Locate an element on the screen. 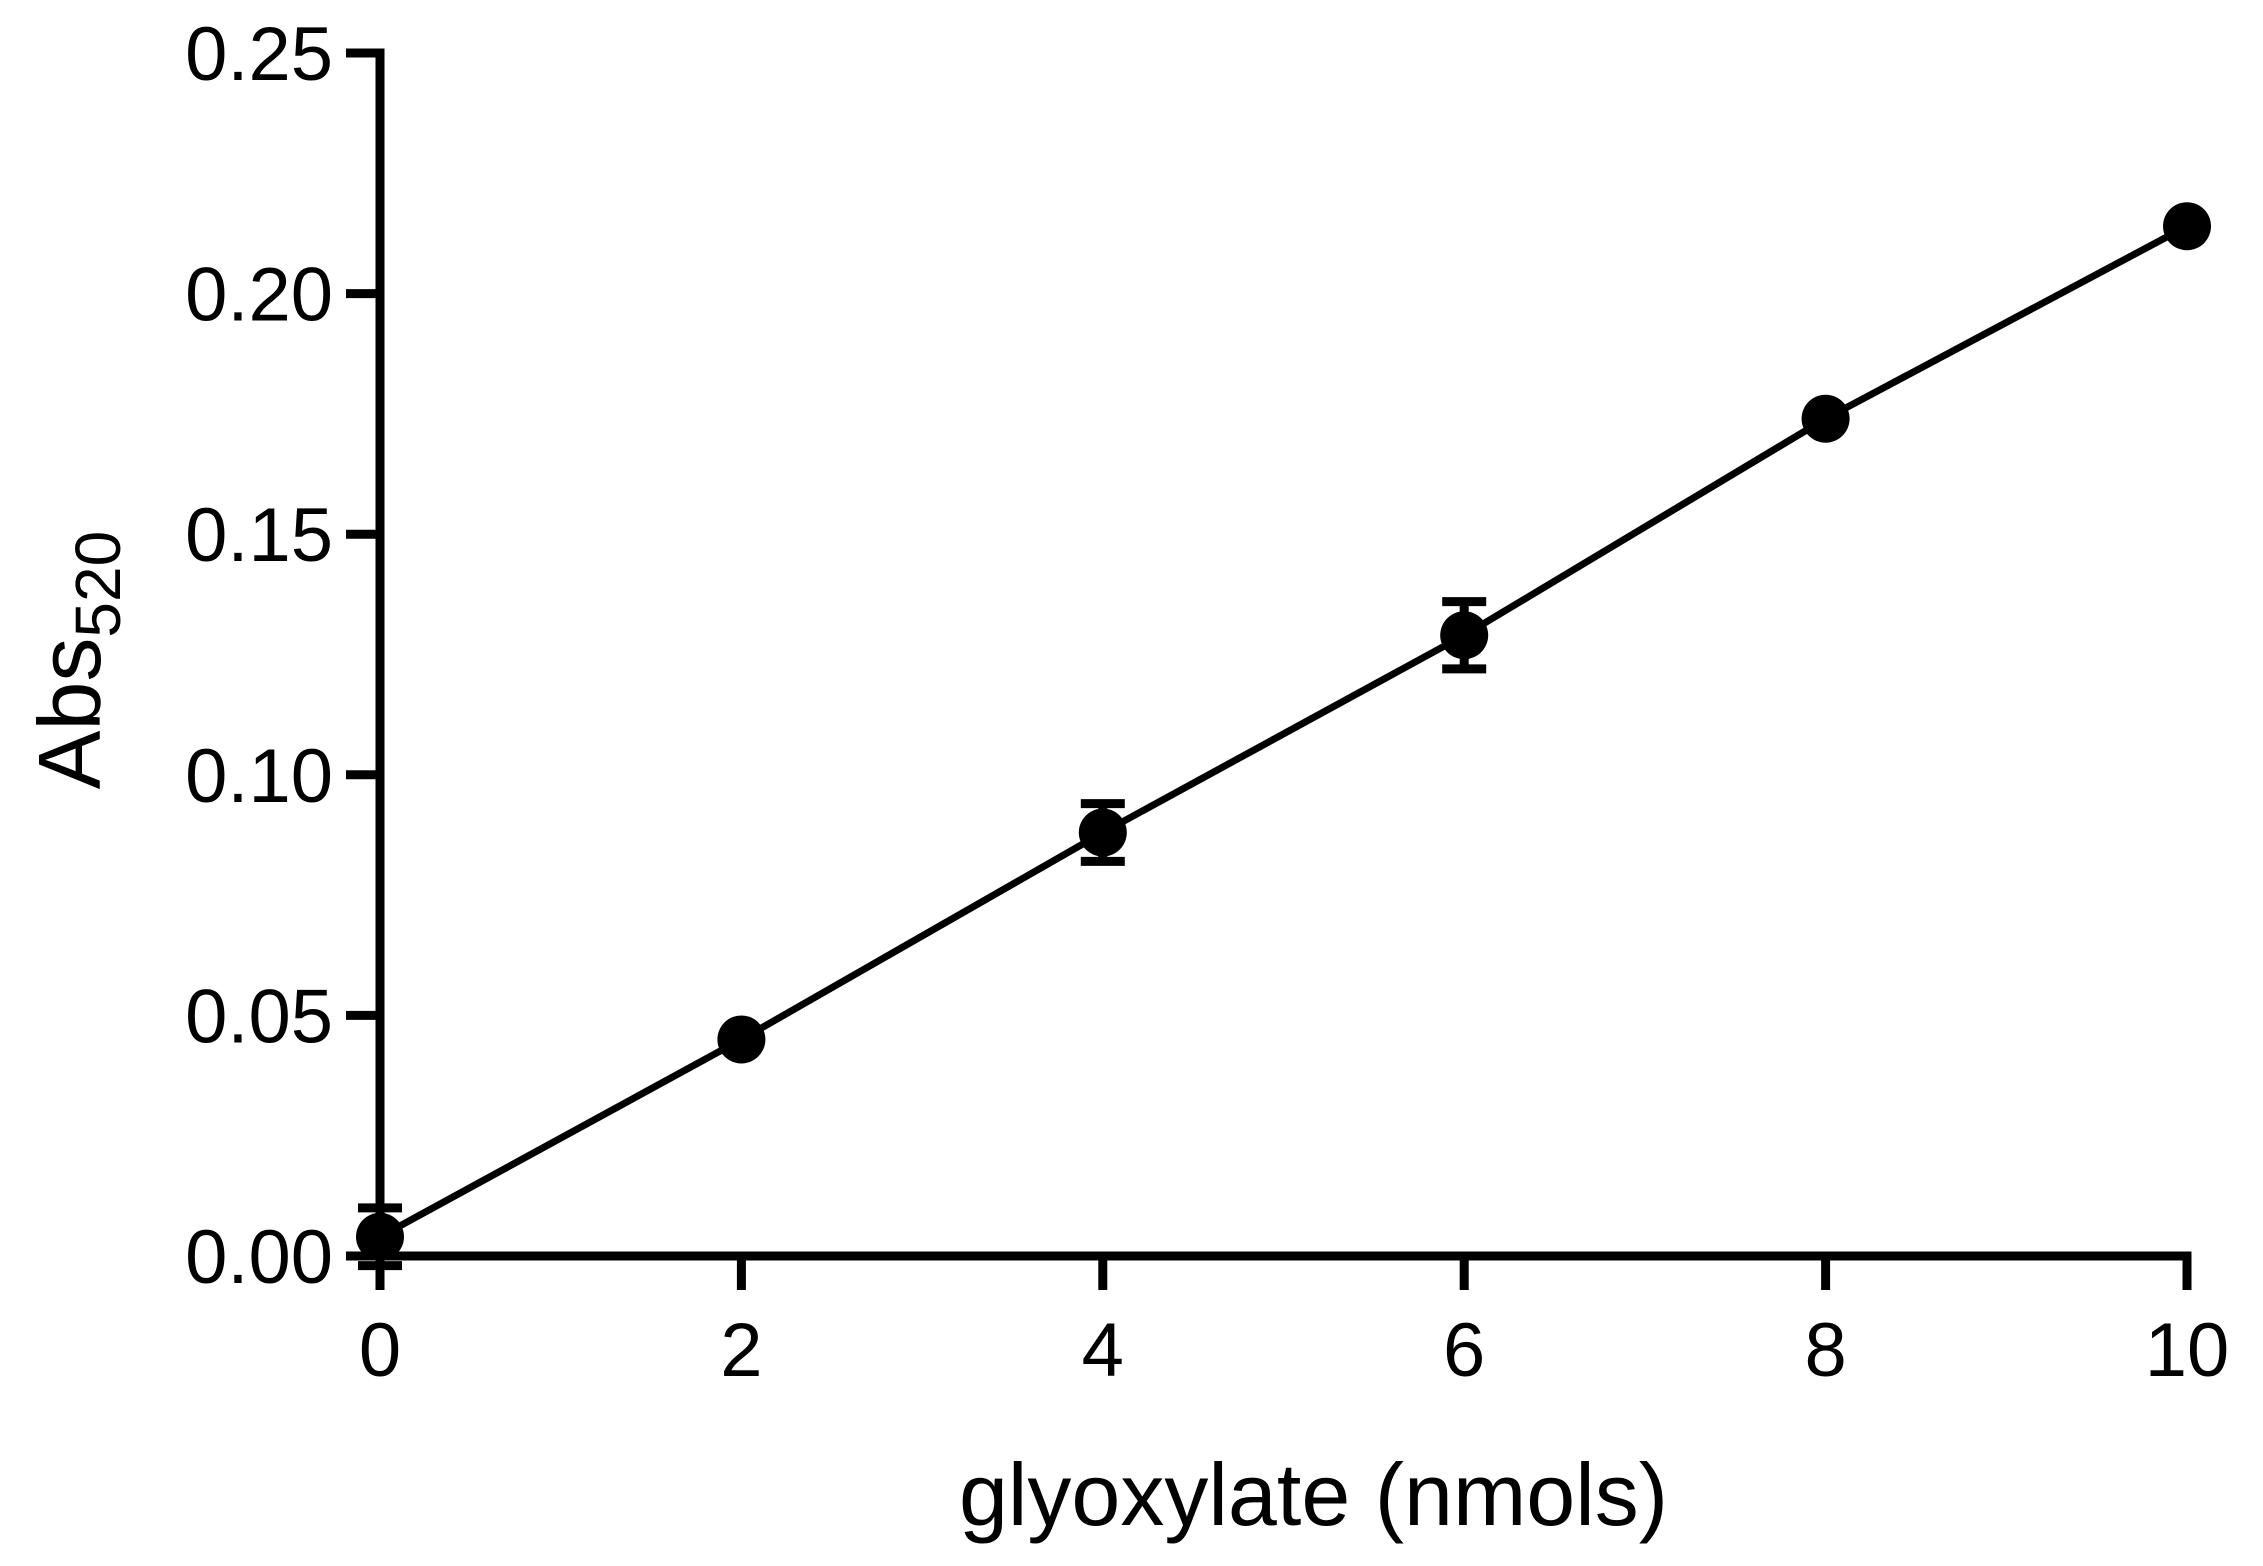 The height and width of the screenshot is (1566, 2263). x-tick-label: 2 is located at coordinates (741, 1350).